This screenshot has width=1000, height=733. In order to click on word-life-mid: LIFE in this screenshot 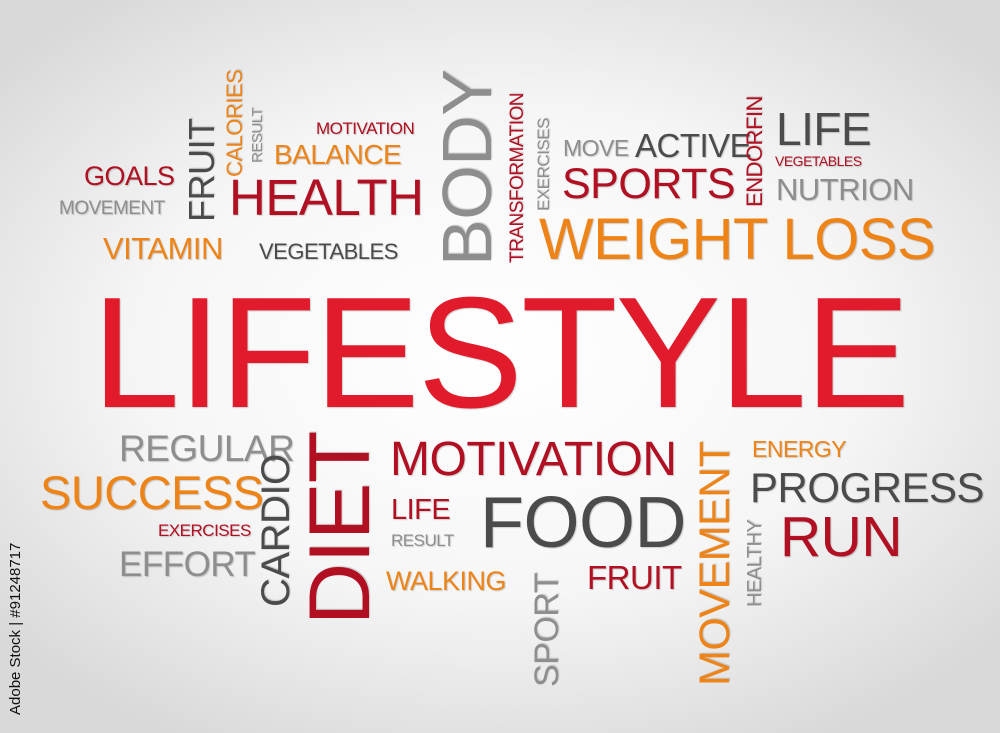, I will do `click(421, 510)`.